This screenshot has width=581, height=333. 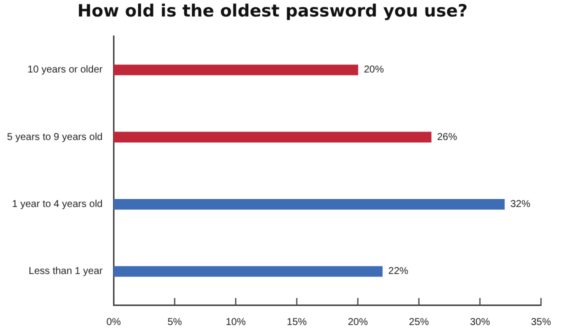 What do you see at coordinates (272, 12) in the screenshot?
I see `chart-title: How old is the oldest password you use?` at bounding box center [272, 12].